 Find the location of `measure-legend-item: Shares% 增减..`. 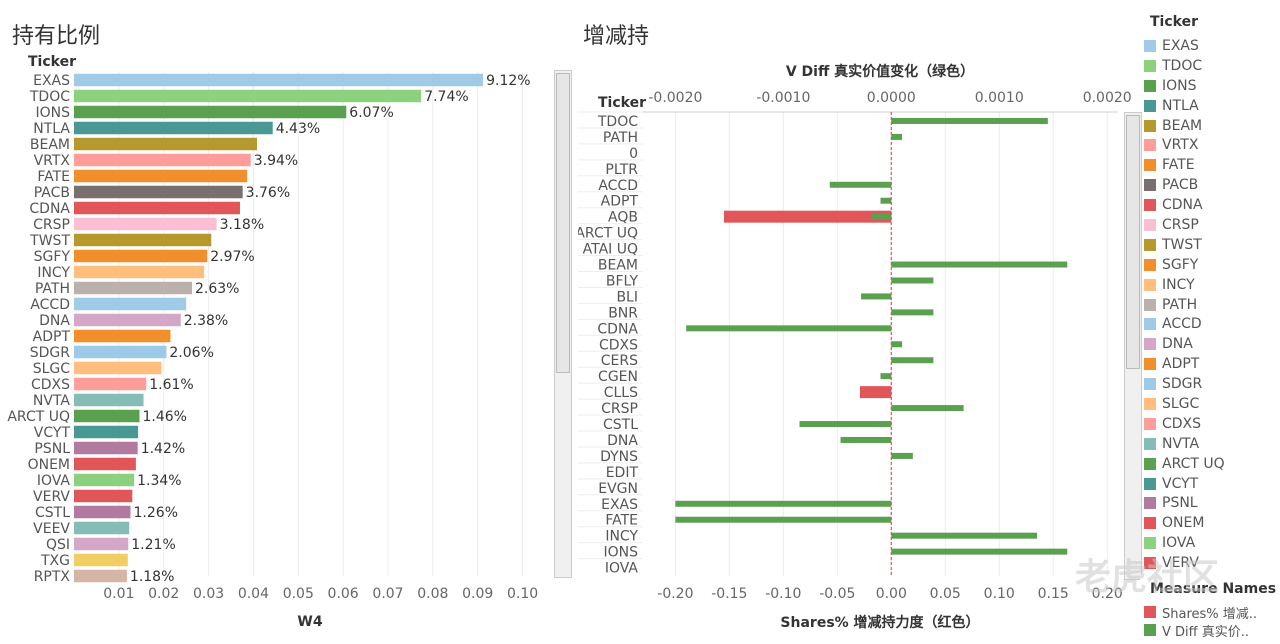

measure-legend-item: Shares% 增减.. is located at coordinates (1210, 612).